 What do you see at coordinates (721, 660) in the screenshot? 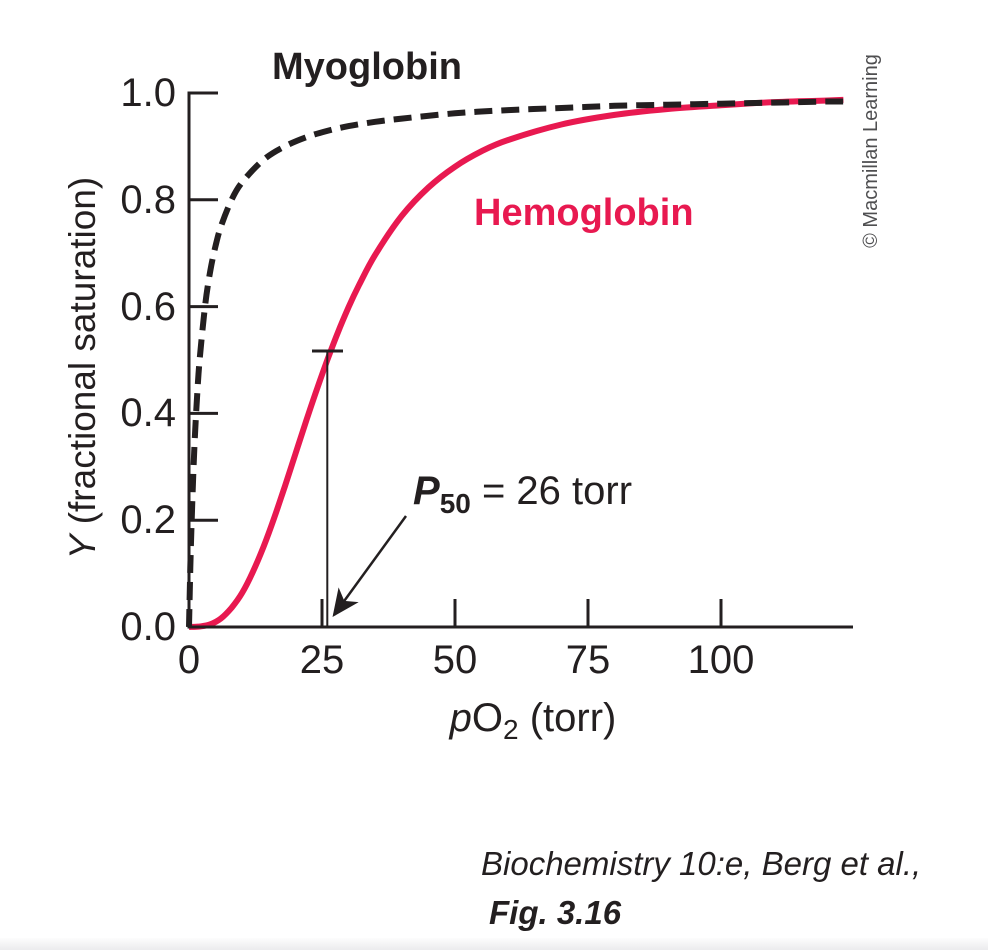
I see `x-tick-label-100: 100` at bounding box center [721, 660].